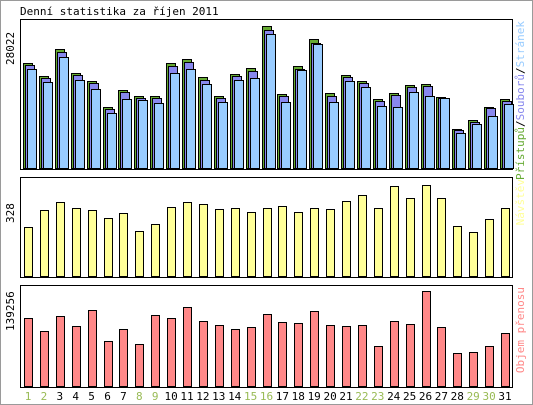 This screenshot has height=405, width=533. What do you see at coordinates (414, 130) in the screenshot?
I see `bar-stránek-day-25` at bounding box center [414, 130].